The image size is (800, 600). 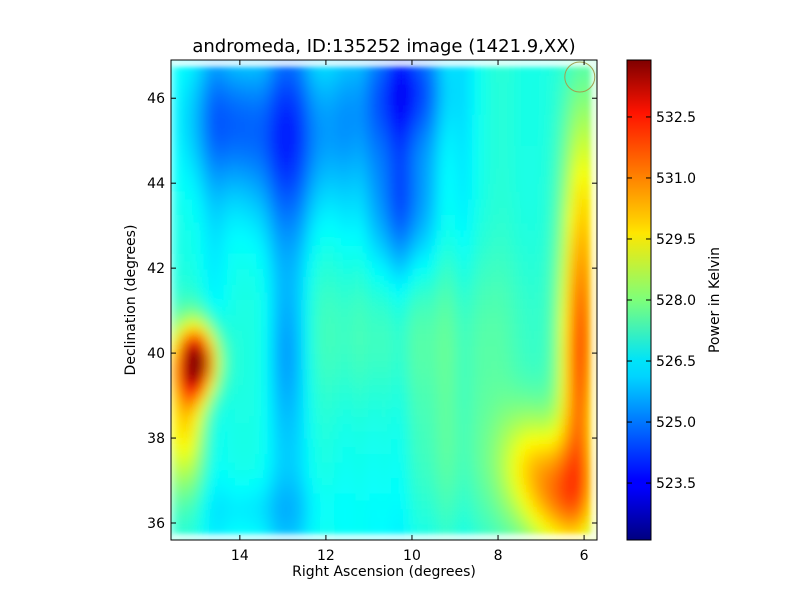 What do you see at coordinates (676, 423) in the screenshot?
I see `colorbar-tick-label: 525.0` at bounding box center [676, 423].